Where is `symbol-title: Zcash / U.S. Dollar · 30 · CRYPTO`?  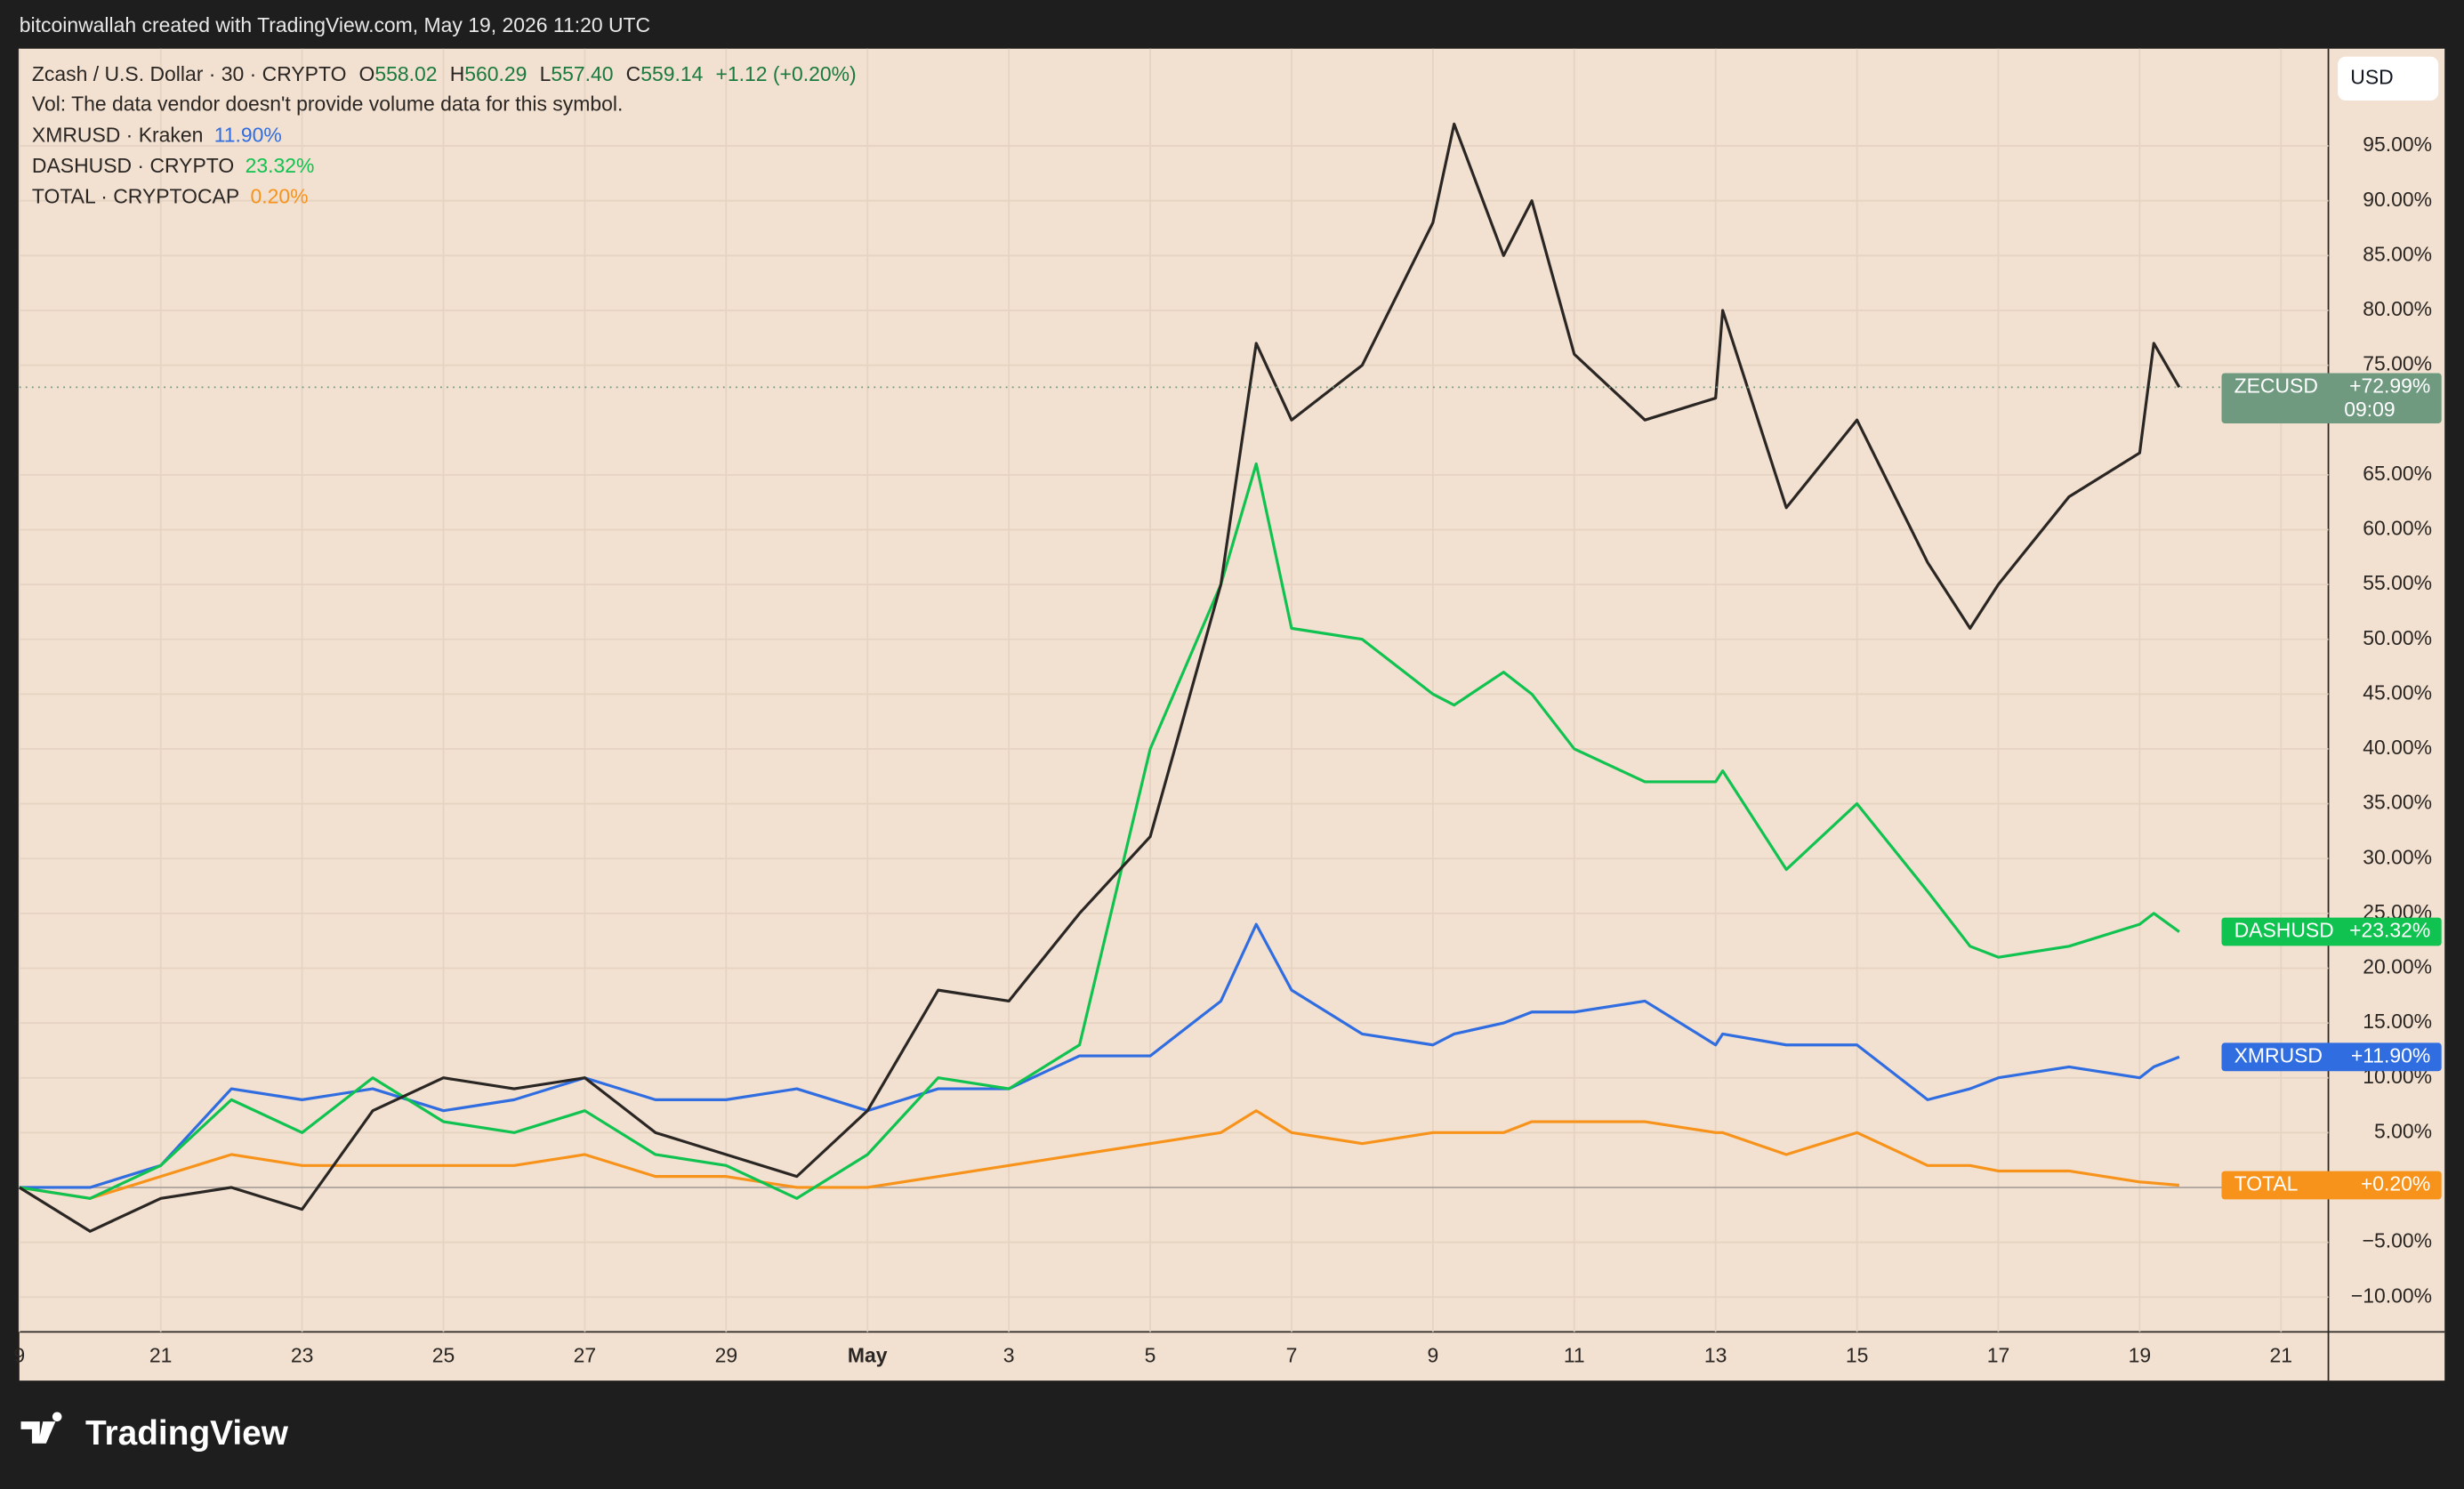 symbol-title: Zcash / U.S. Dollar · 30 · CRYPTO is located at coordinates (189, 73).